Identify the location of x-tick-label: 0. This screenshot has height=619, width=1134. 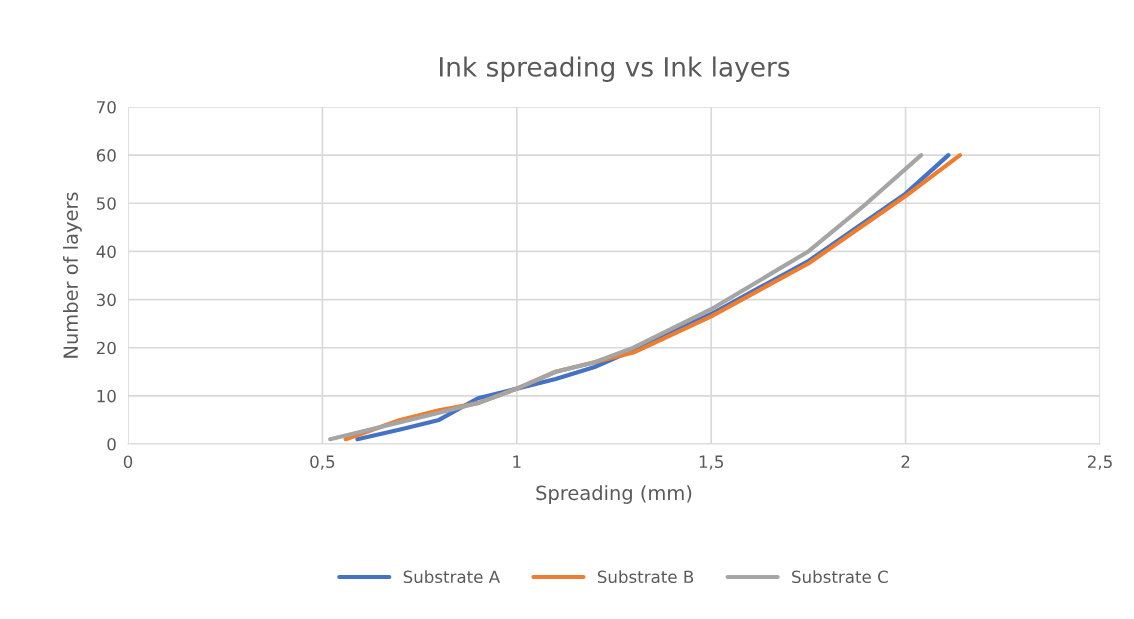
(128, 462).